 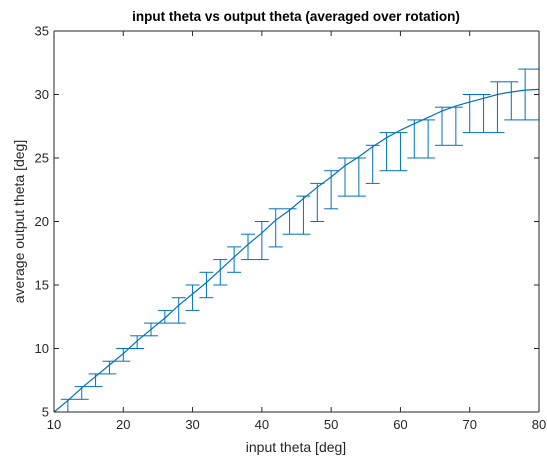 What do you see at coordinates (123, 424) in the screenshot?
I see `x-tick-label: 20` at bounding box center [123, 424].